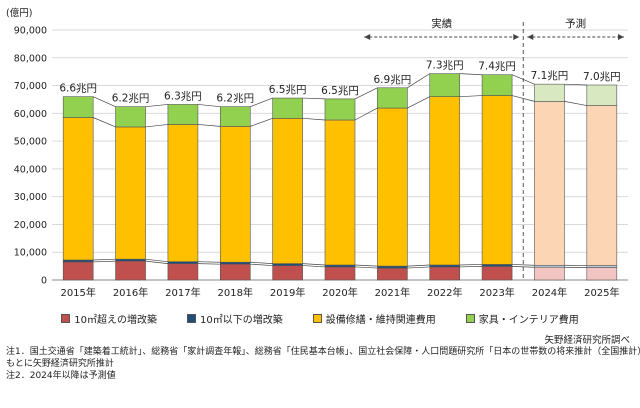 This screenshot has width=640, height=408. What do you see at coordinates (380, 320) in the screenshot?
I see `legend-label: 設備修繕・維持関連費用` at bounding box center [380, 320].